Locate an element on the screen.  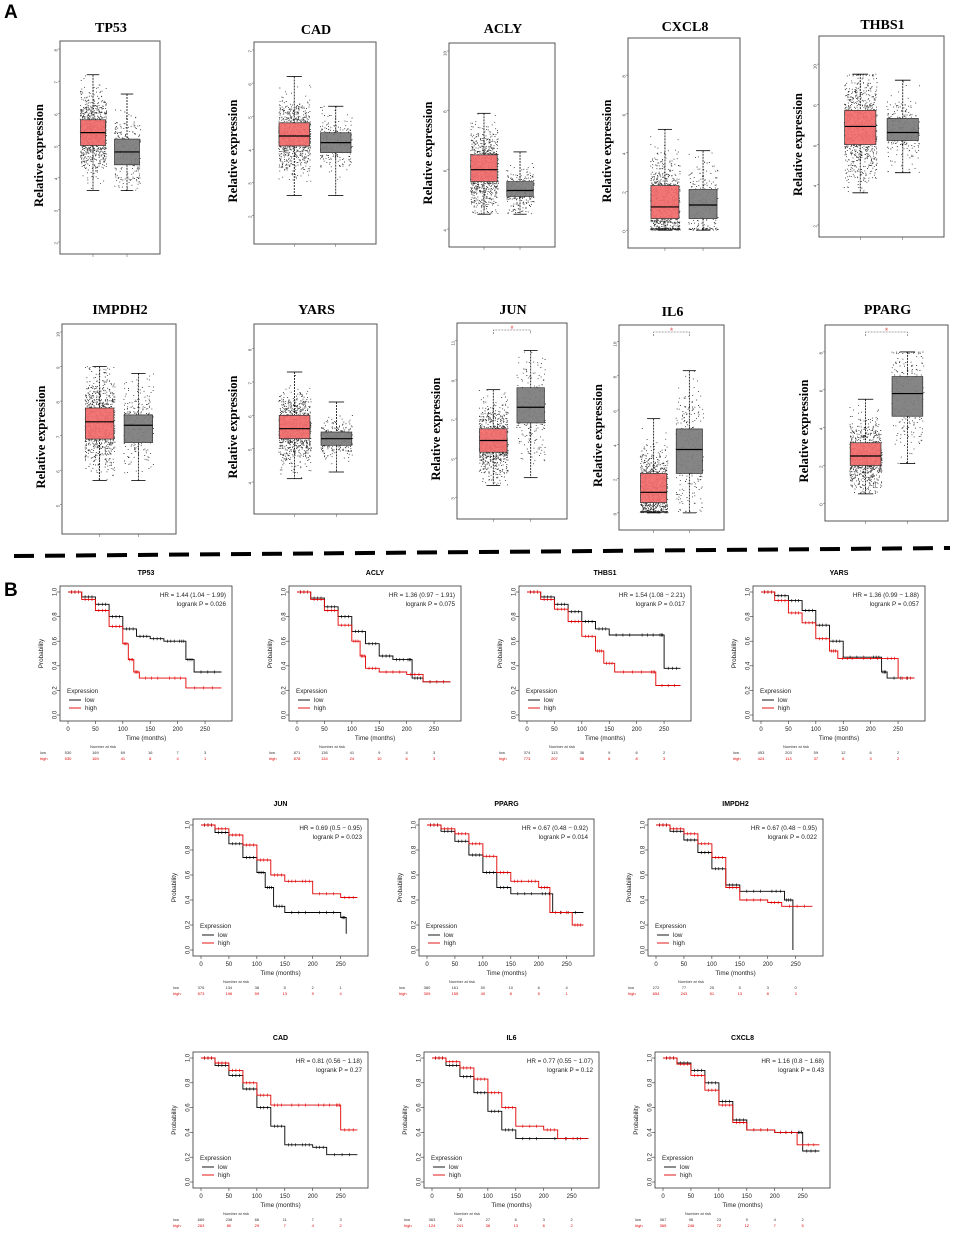
boxplot-tp53: TP53 Relative expression 2 3 4 5 6 7 8 is located at coordinates (96, 139).